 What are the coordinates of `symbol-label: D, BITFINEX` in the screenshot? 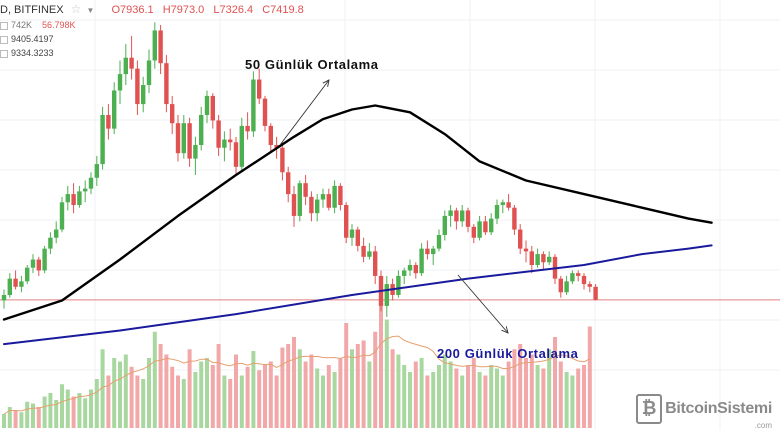 It's located at (32, 10).